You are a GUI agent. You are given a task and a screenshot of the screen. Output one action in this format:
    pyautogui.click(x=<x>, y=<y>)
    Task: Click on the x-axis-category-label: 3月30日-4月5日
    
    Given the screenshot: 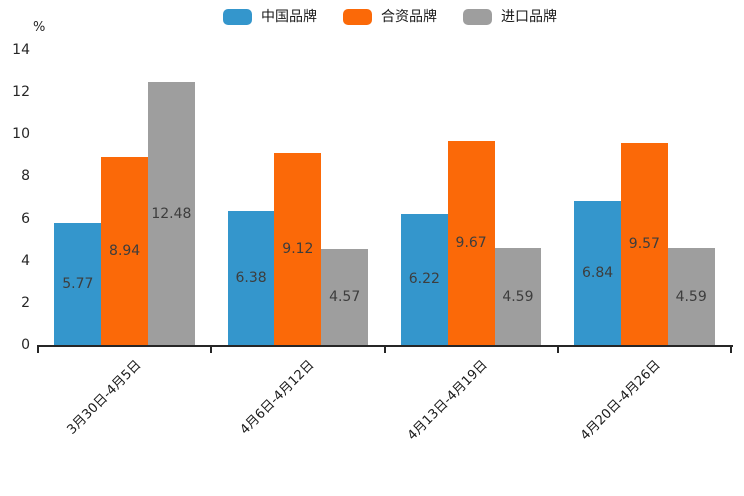 What is the action you would take?
    pyautogui.click(x=104, y=397)
    